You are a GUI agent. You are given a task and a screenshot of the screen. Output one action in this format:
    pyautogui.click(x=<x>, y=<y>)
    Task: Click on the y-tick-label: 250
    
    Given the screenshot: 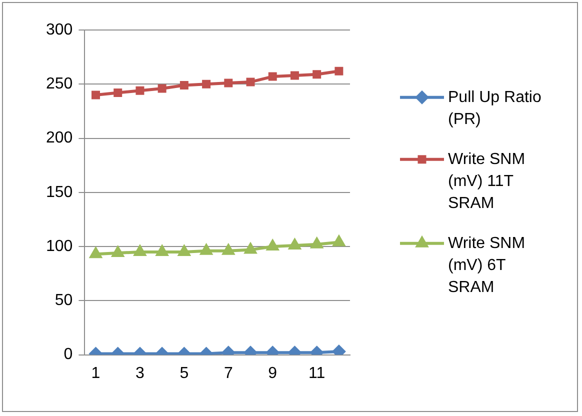 What is the action you would take?
    pyautogui.click(x=59, y=84)
    